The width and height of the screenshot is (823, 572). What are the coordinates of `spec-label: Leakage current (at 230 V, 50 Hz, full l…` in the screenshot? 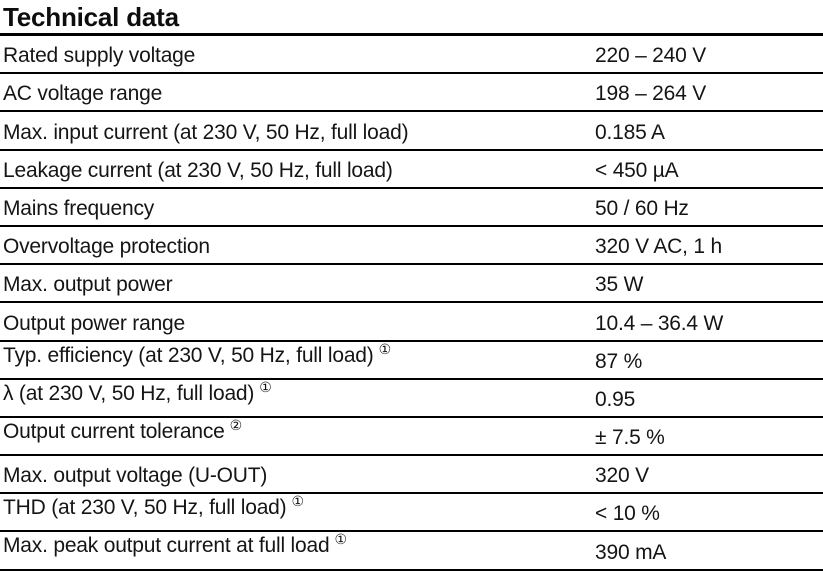 It's located at (297, 173).